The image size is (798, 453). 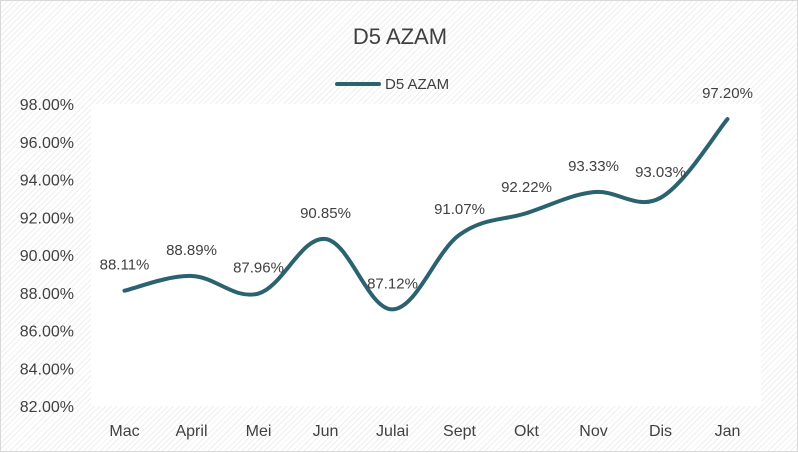 What do you see at coordinates (400, 36) in the screenshot?
I see `chart-title: D5 AZAM` at bounding box center [400, 36].